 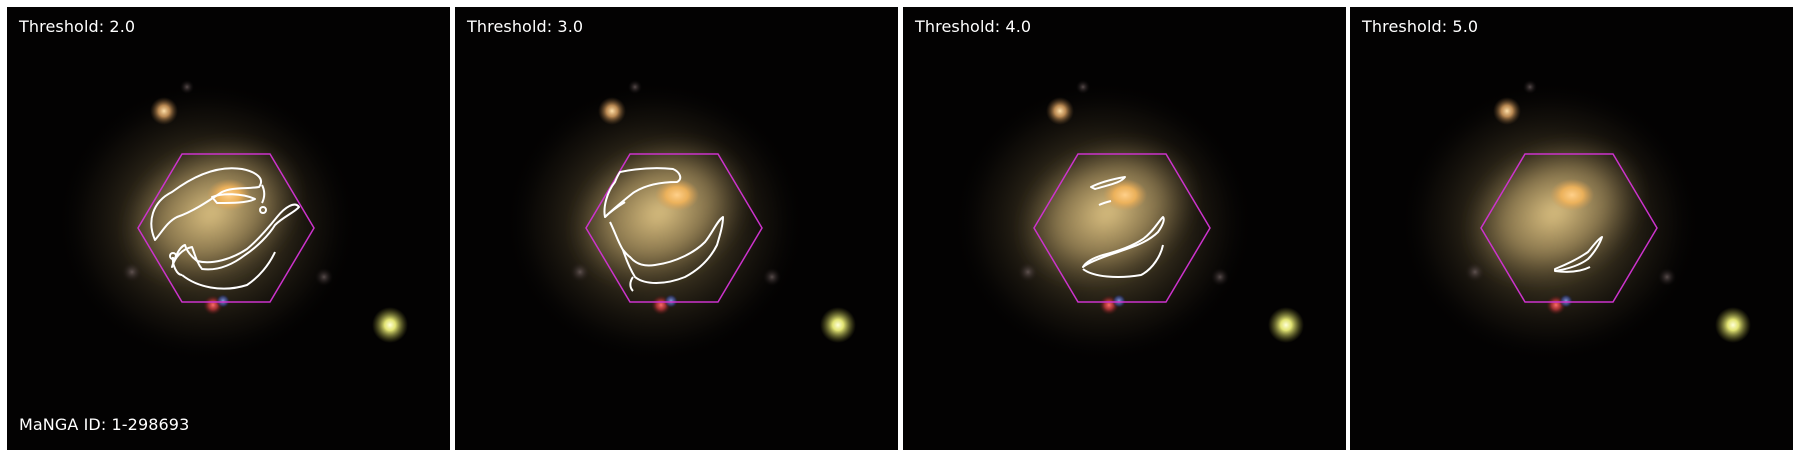 I want to click on threshold-label: Threshold: 5.0, so click(x=1420, y=26).